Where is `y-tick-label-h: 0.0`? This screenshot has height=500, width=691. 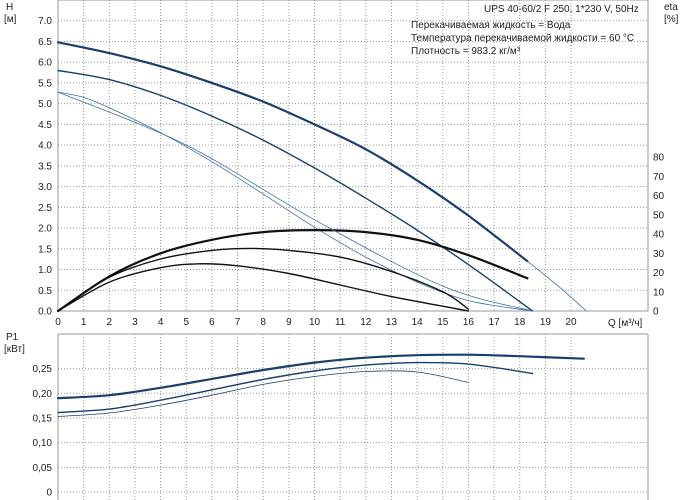 y-tick-label-h: 0.0 is located at coordinates (45, 312).